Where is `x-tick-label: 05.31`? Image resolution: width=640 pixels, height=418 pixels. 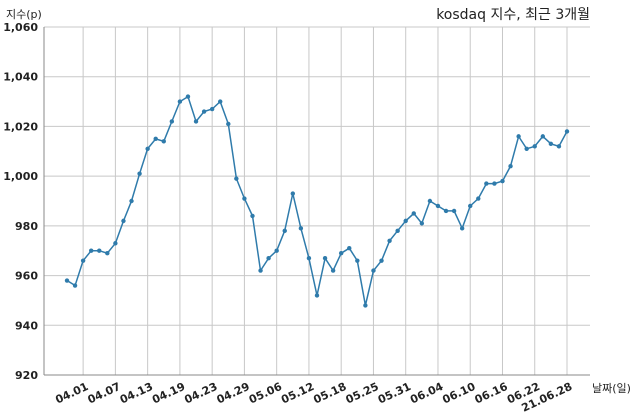 x-tick-label: 05.31 is located at coordinates (394, 393).